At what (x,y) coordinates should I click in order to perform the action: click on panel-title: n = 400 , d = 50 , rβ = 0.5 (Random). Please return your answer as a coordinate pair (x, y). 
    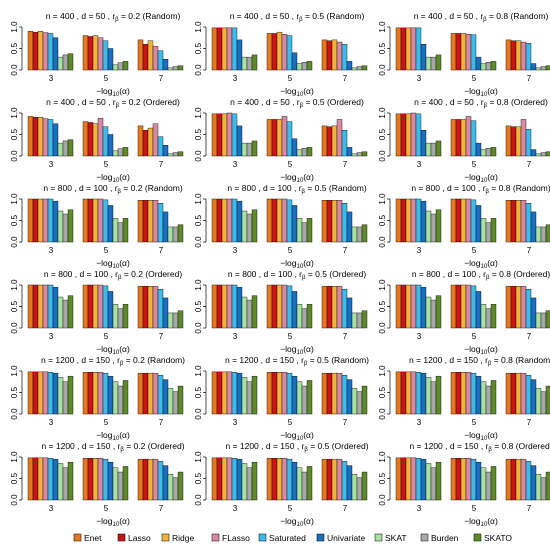
    Looking at the image, I should click on (297, 17).